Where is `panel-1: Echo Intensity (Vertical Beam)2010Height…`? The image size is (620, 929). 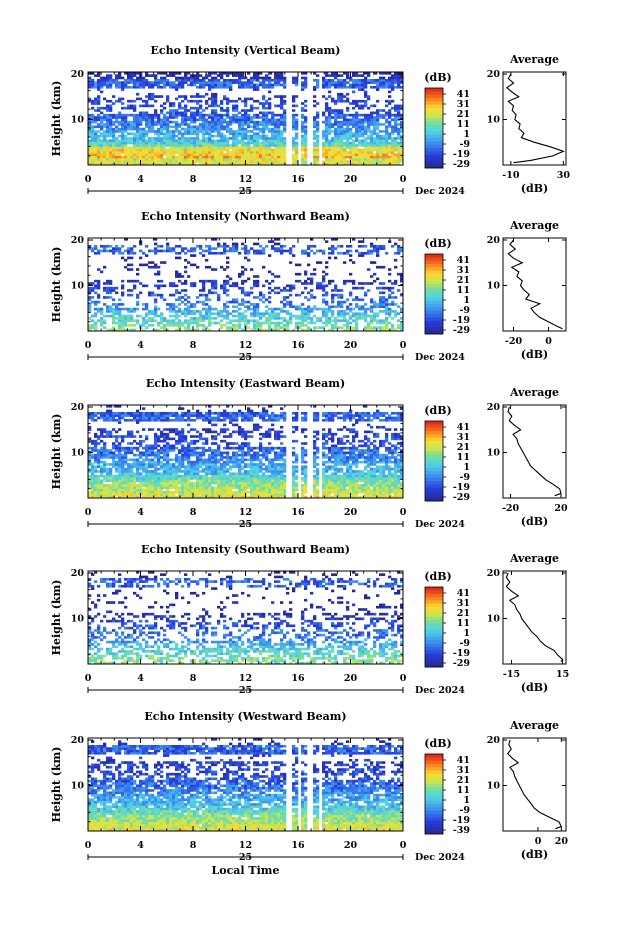 panel-1: Echo Intensity (Vertical Beam)2010Height… is located at coordinates (310, 120).